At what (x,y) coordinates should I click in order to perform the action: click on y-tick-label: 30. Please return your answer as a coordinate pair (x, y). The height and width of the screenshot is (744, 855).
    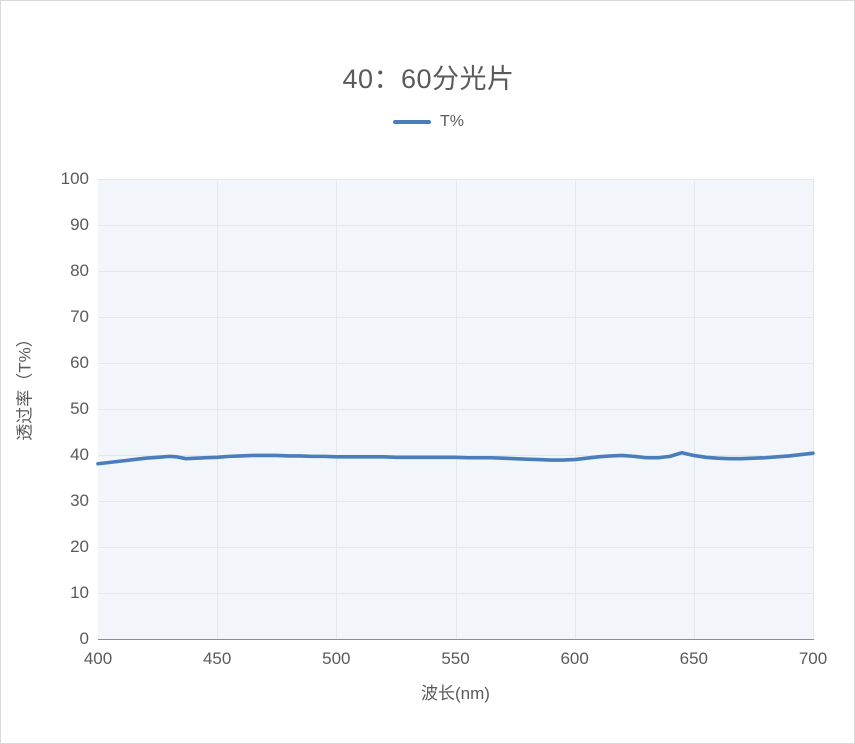
    Looking at the image, I should click on (79, 500).